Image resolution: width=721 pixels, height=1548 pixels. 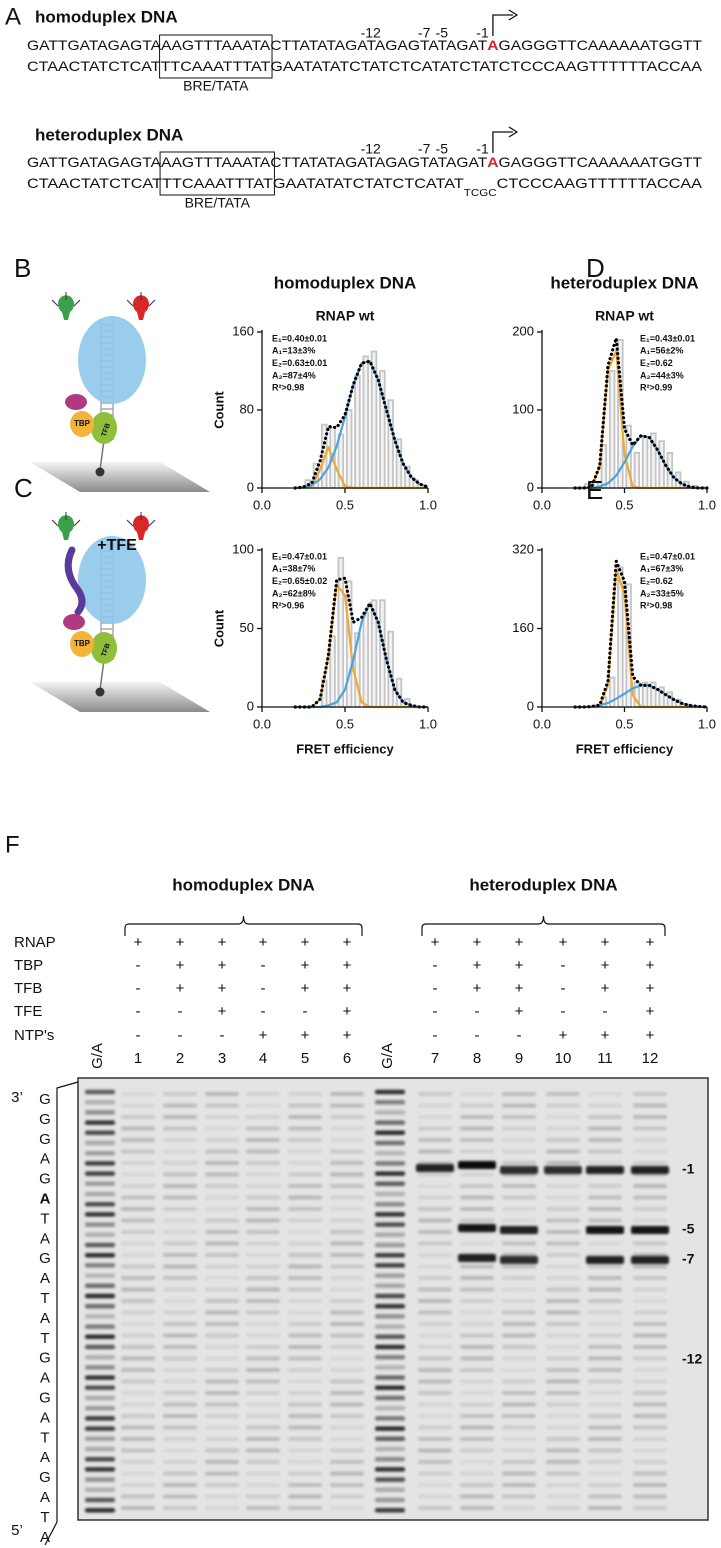 I want to click on group-brace, so click(x=243, y=925).